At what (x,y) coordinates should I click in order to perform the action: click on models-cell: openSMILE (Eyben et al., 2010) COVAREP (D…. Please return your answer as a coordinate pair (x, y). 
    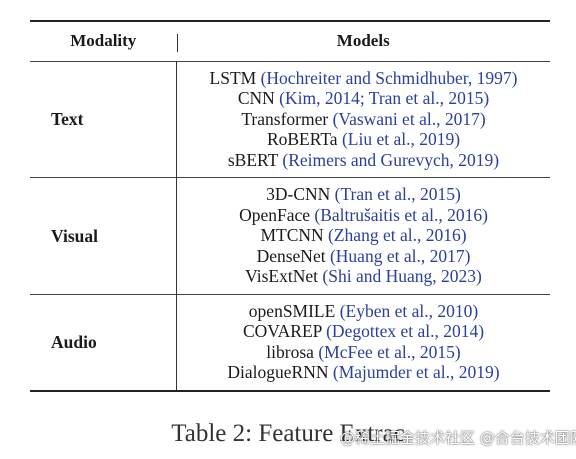
    Looking at the image, I should click on (363, 342).